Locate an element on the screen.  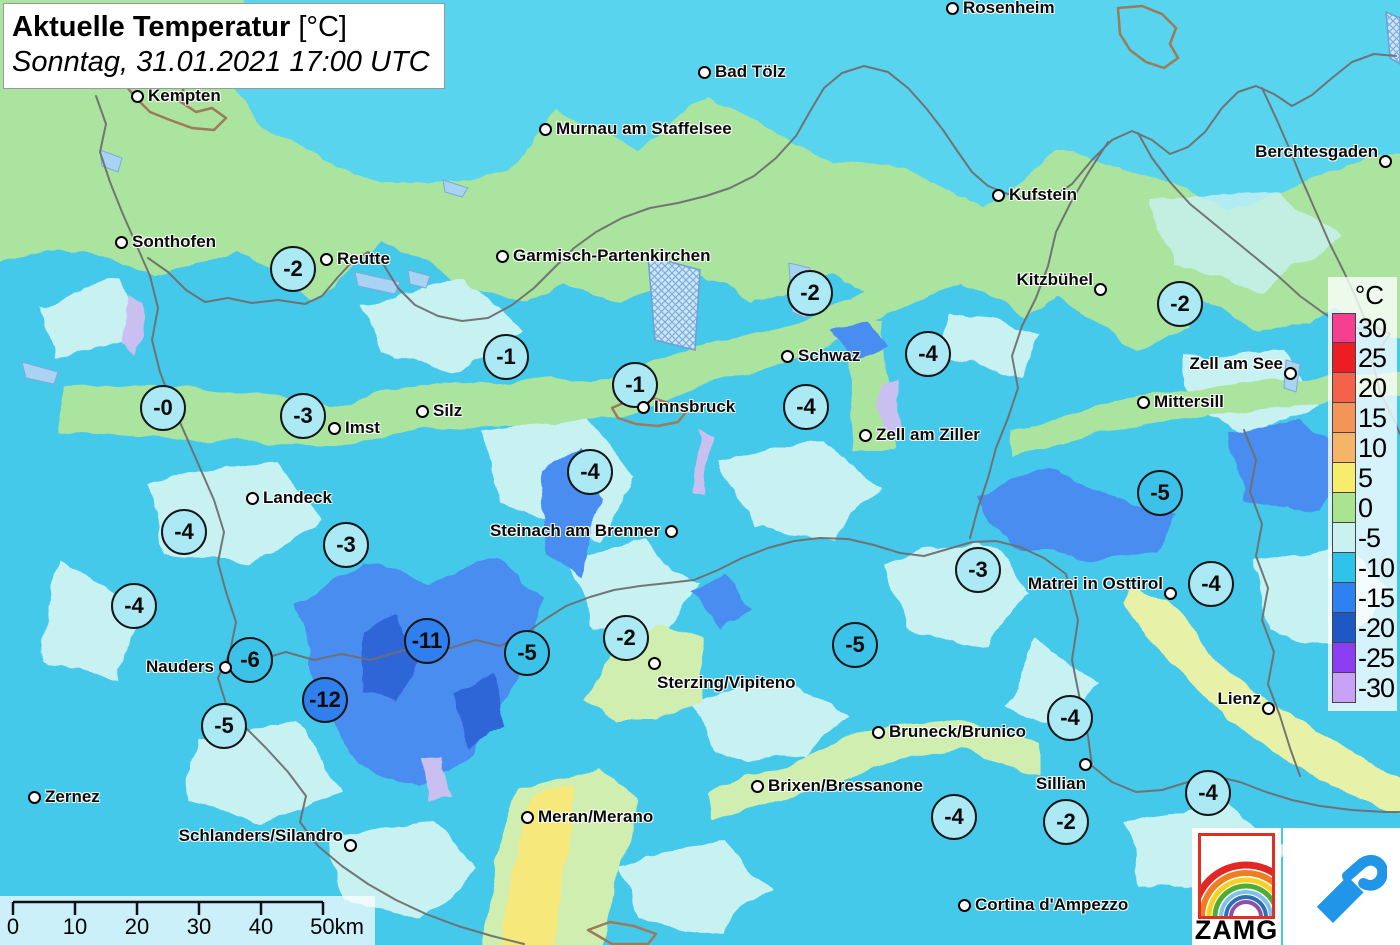
scale-label: 50km is located at coordinates (337, 926).